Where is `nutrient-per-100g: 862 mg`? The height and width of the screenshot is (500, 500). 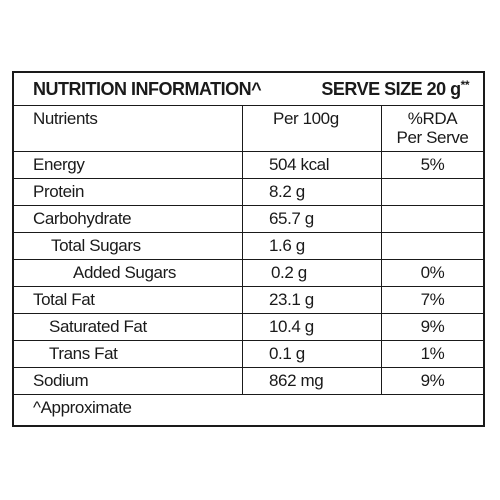 nutrient-per-100g: 862 mg is located at coordinates (311, 381).